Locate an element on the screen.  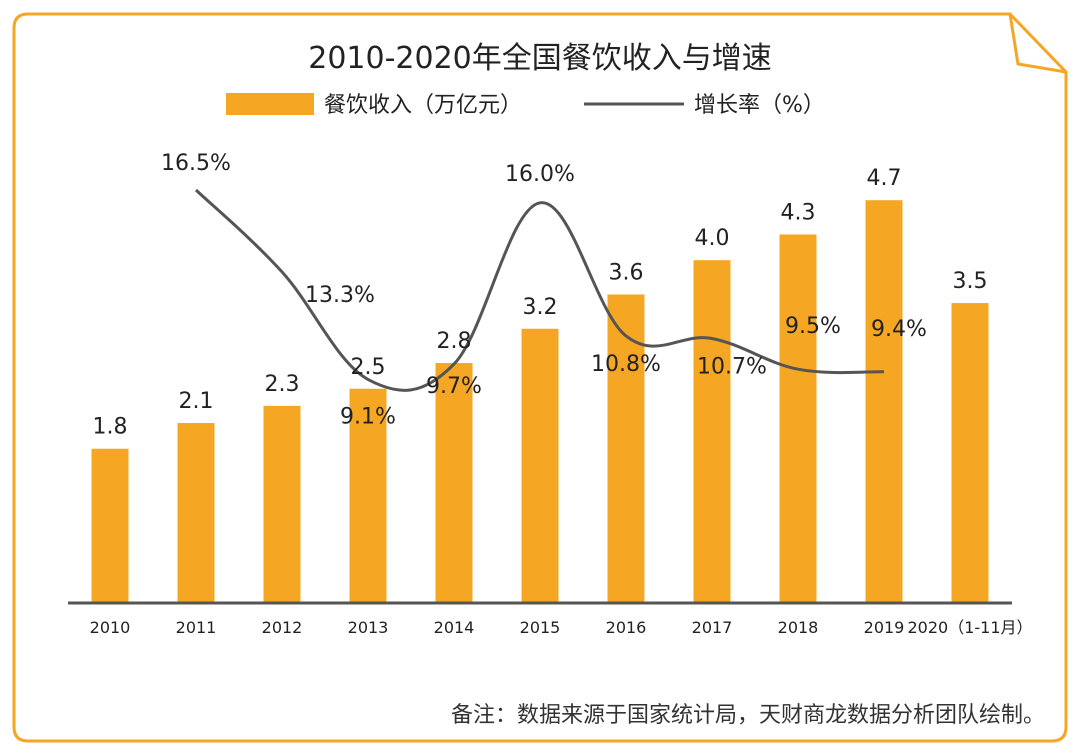
bar-value-label: 3.5 is located at coordinates (970, 281).